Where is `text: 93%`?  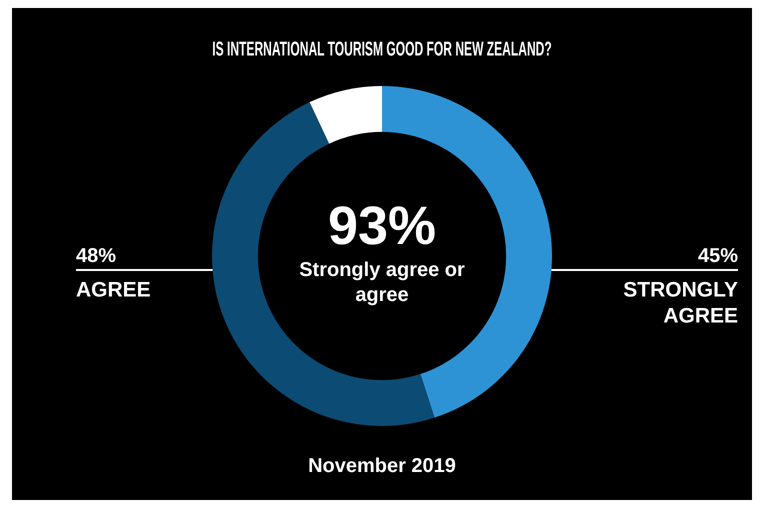
text: 93% is located at coordinates (382, 226).